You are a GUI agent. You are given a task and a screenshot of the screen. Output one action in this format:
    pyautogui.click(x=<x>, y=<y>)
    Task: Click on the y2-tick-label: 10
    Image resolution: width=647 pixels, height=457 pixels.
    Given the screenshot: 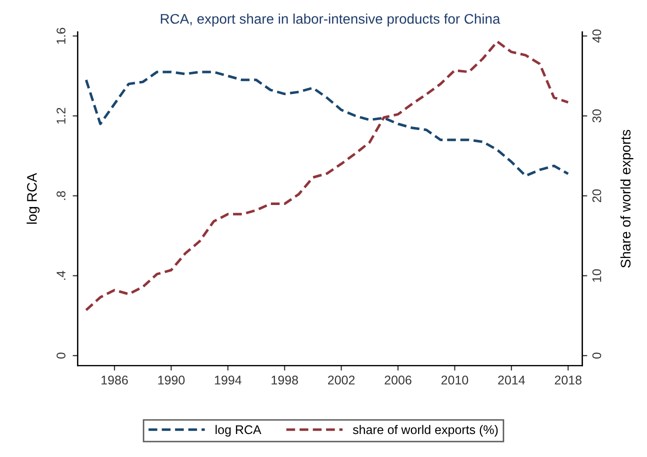 What is the action you would take?
    pyautogui.click(x=597, y=275)
    